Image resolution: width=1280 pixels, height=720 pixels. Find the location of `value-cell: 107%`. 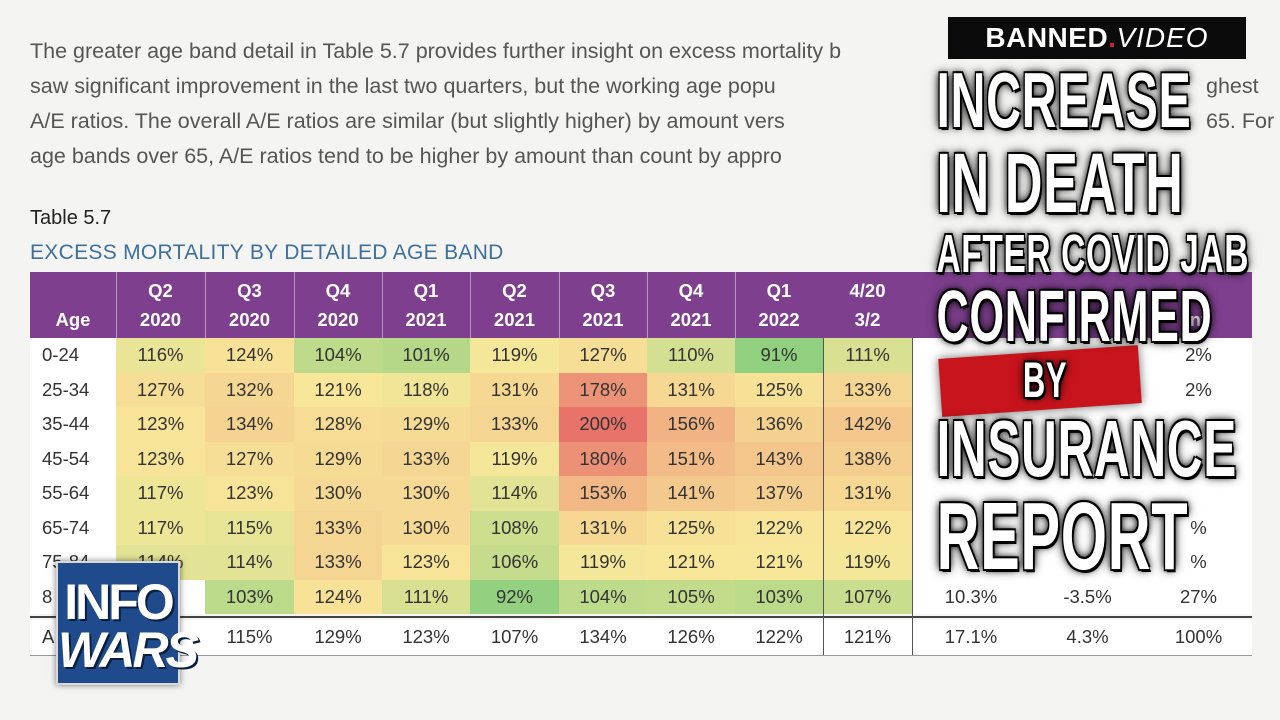

value-cell: 107% is located at coordinates (514, 637).